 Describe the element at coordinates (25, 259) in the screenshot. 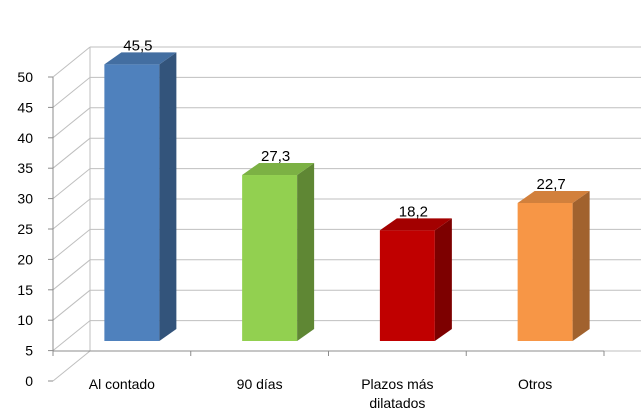

I see `y-tick-label: 20` at that location.